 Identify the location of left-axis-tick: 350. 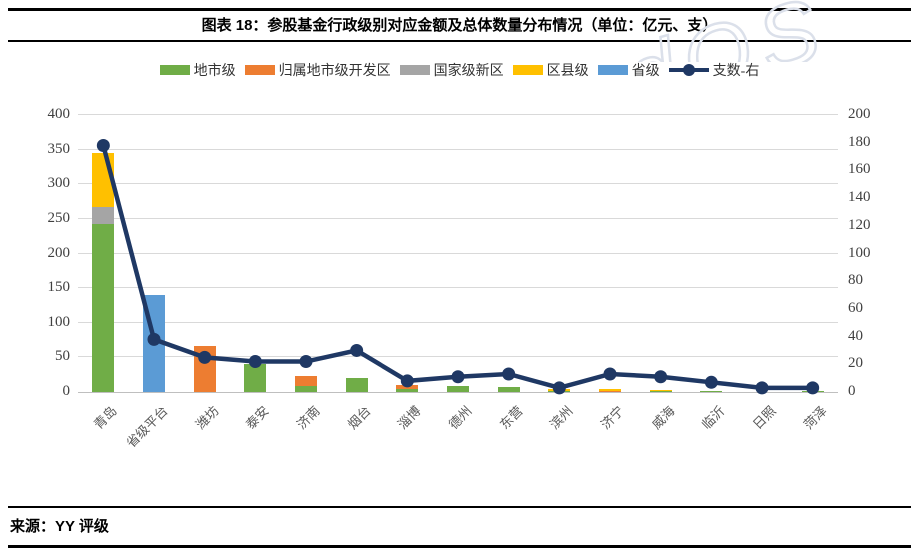
(59, 148).